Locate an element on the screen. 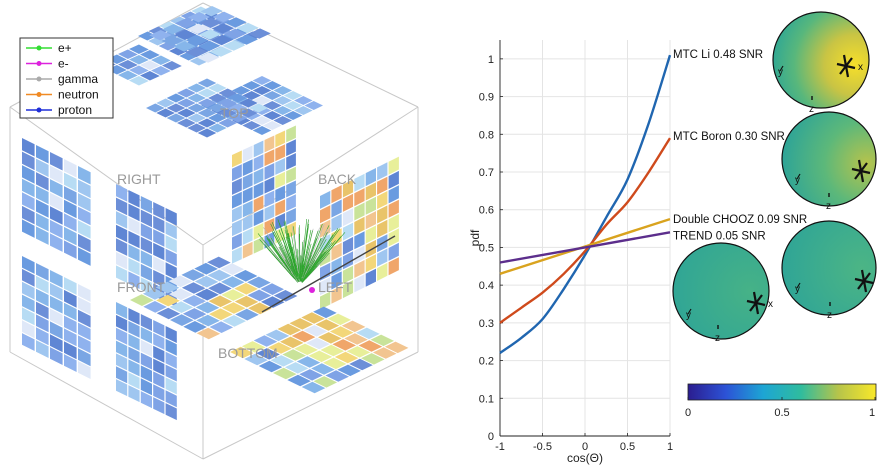 The width and height of the screenshot is (878, 470). y-axis-label: pdf is located at coordinates (475, 237).